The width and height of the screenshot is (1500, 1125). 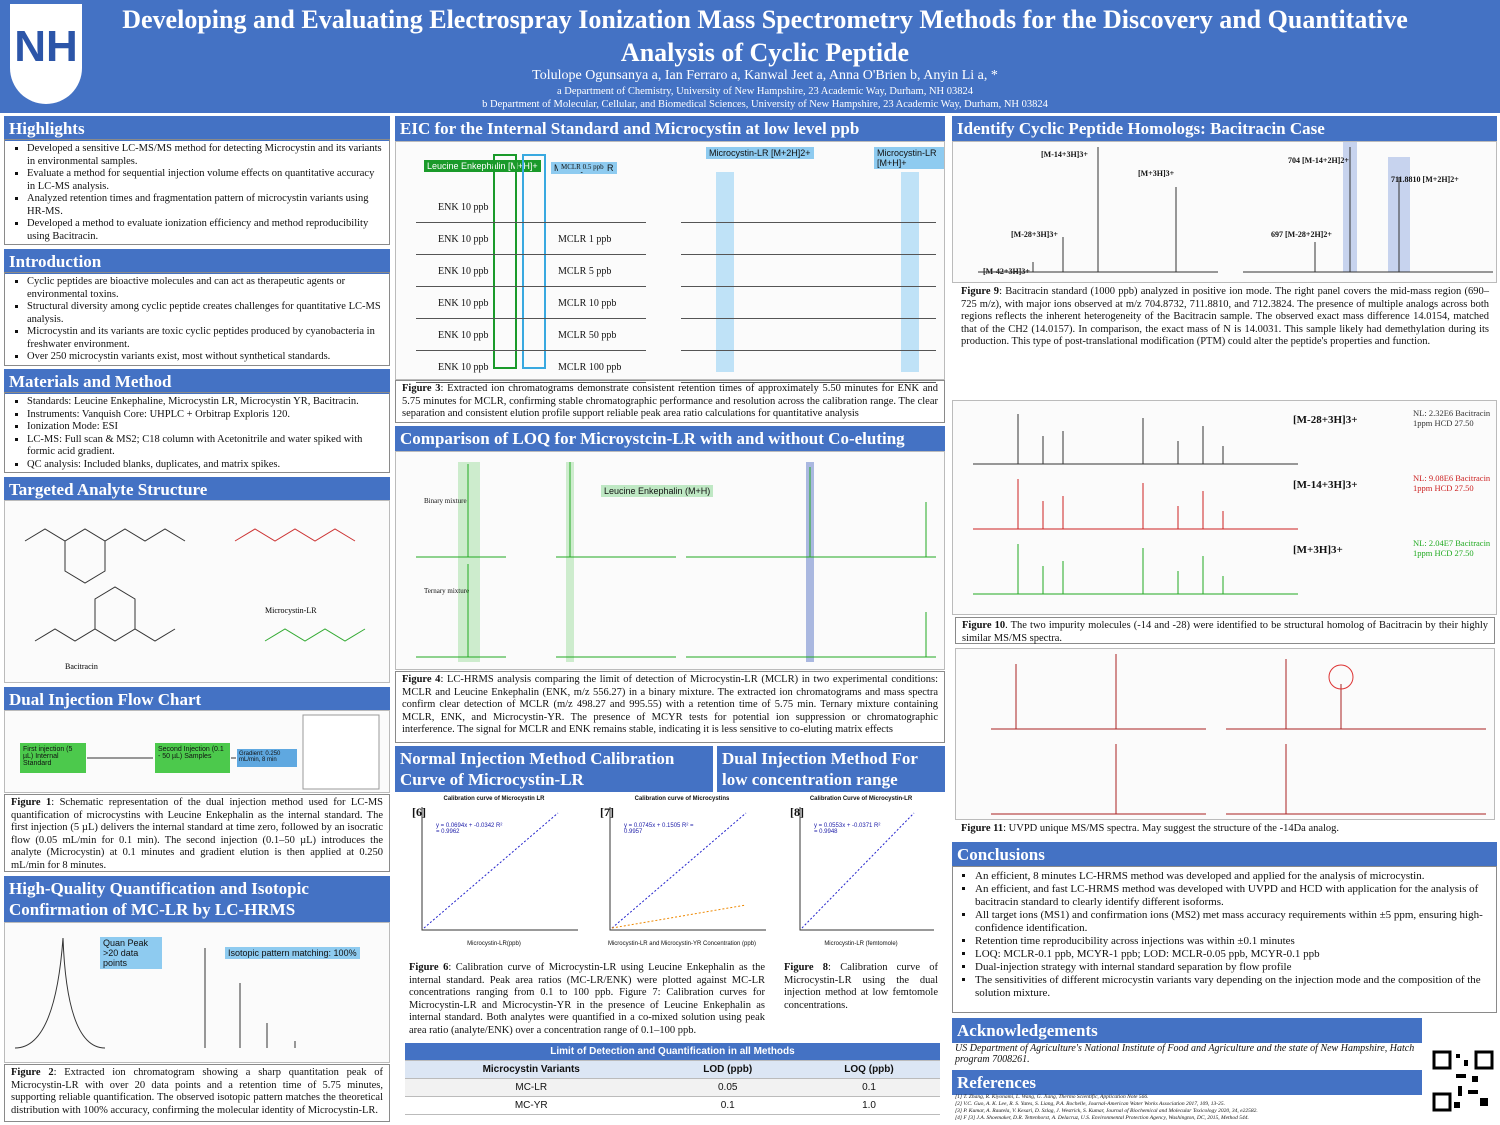 What do you see at coordinates (861, 799) in the screenshot?
I see `panel-title: Calibration Curve of Microcystin-LR` at bounding box center [861, 799].